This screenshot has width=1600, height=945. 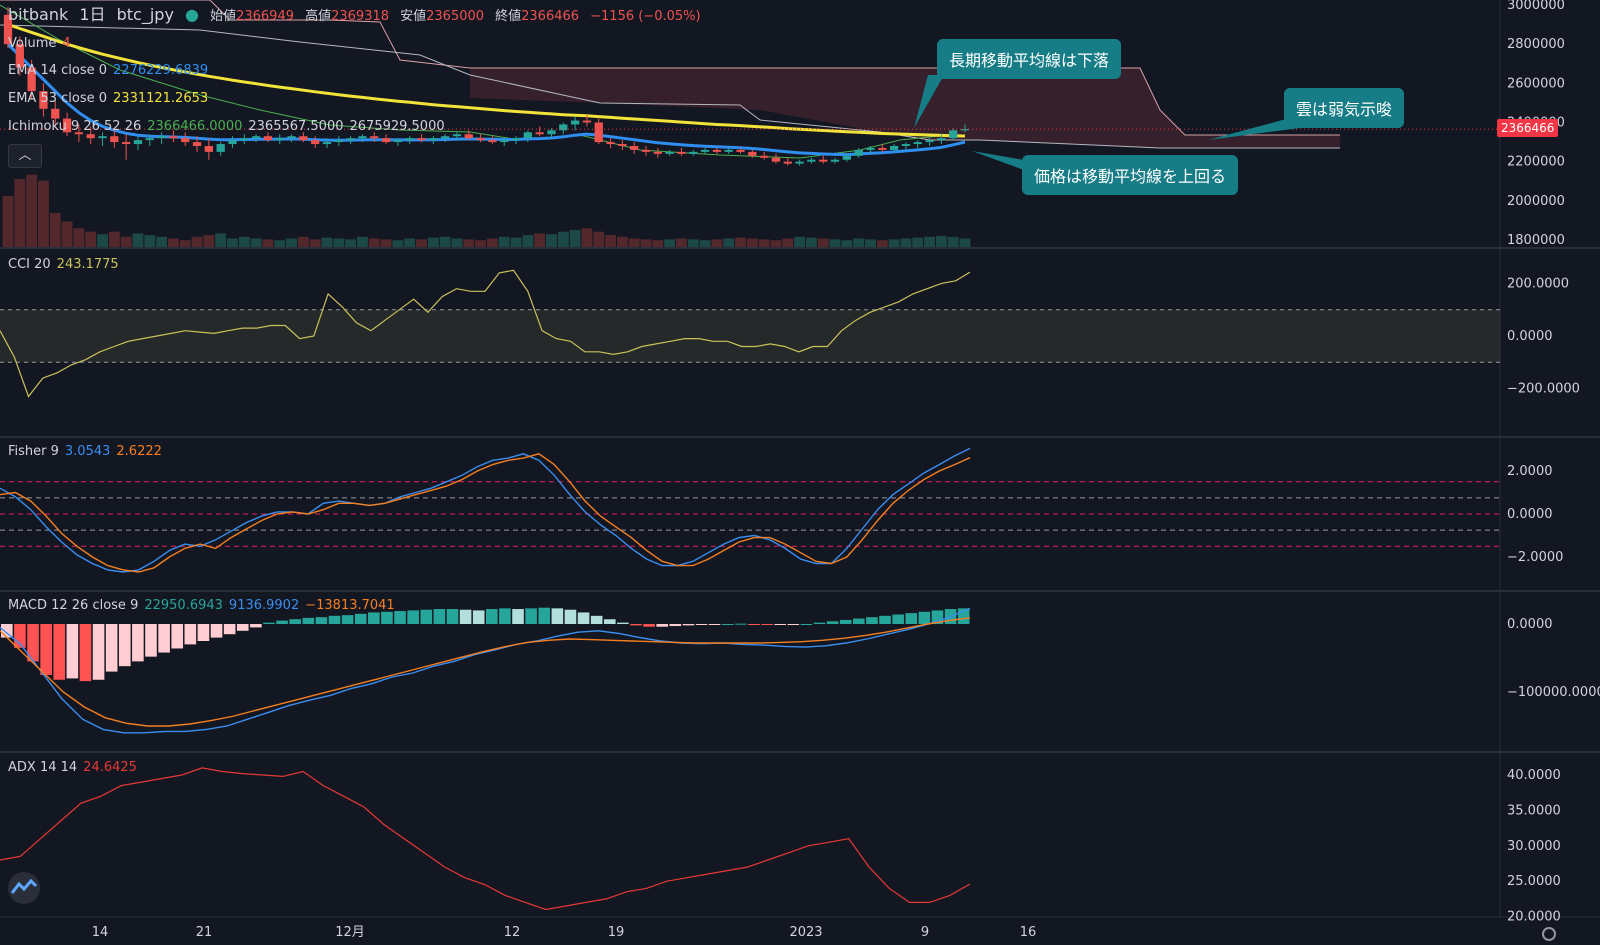 I want to click on ichimoku-v3: 2675929.5000, so click(x=397, y=126).